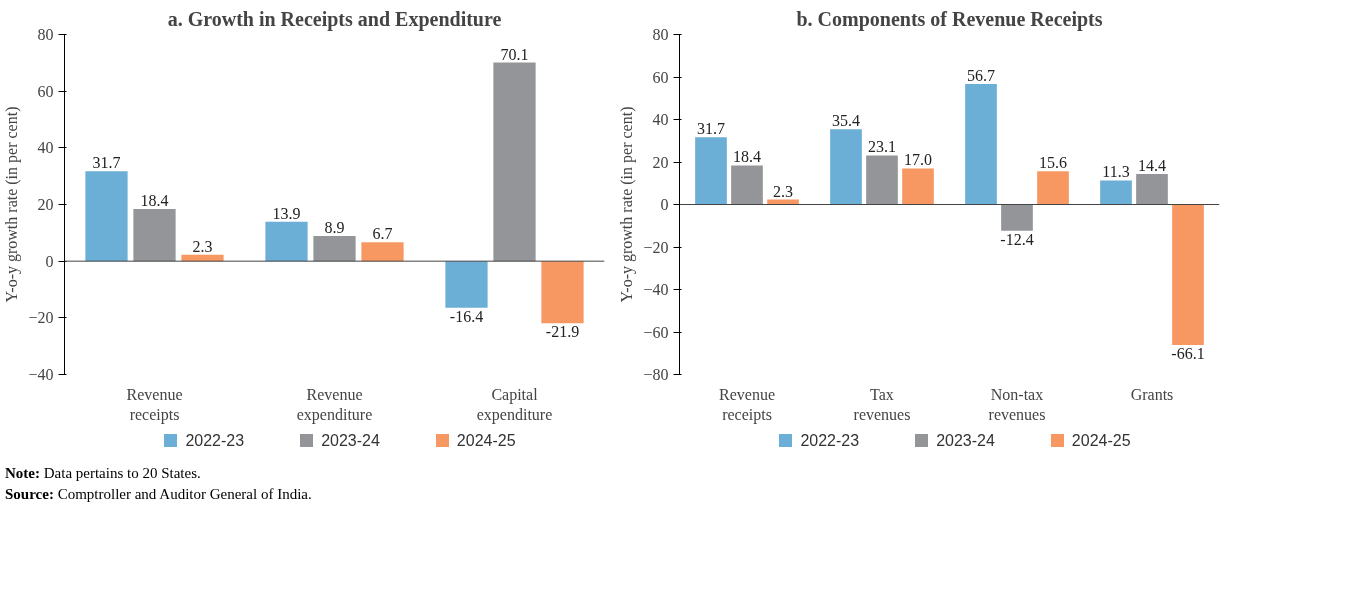  I want to click on data-label: 23.1, so click(882, 147).